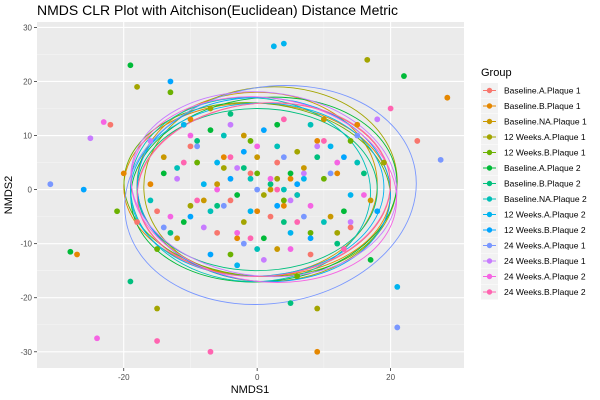  I want to click on legend-label: Baseline.NA.Plaque 2, so click(545, 199).